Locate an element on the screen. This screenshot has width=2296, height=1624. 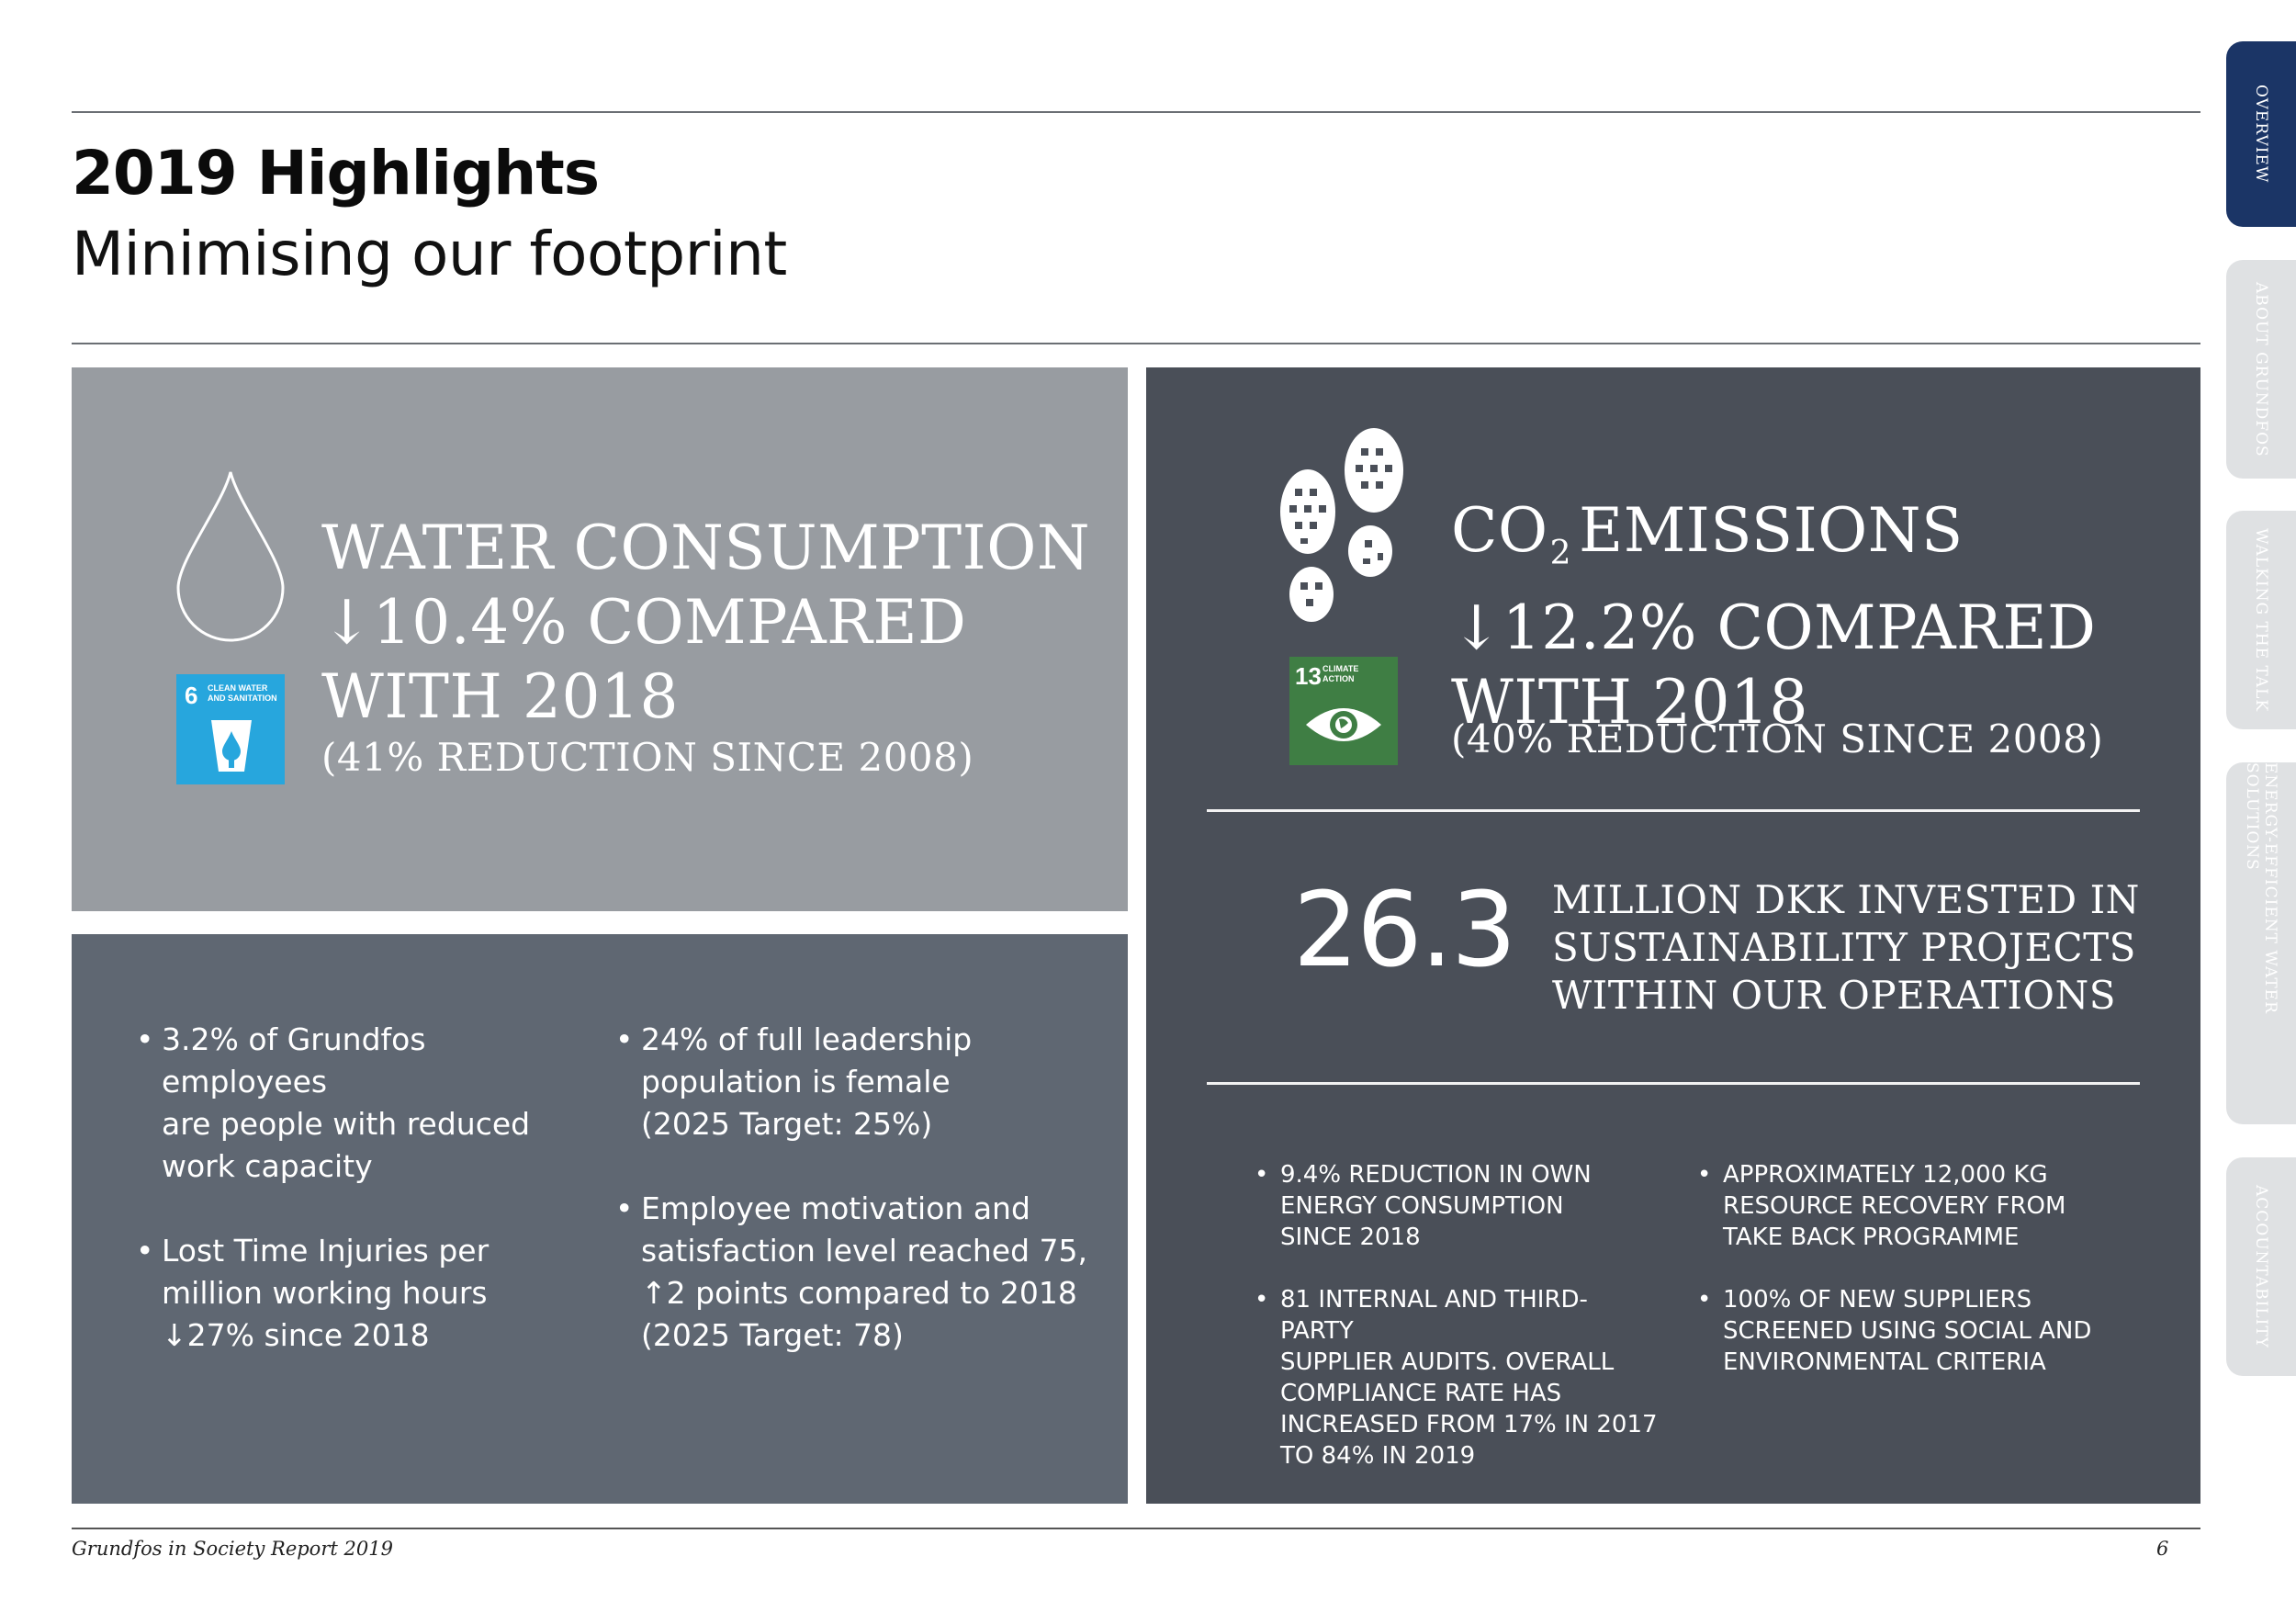
title-rule is located at coordinates (1136, 343).